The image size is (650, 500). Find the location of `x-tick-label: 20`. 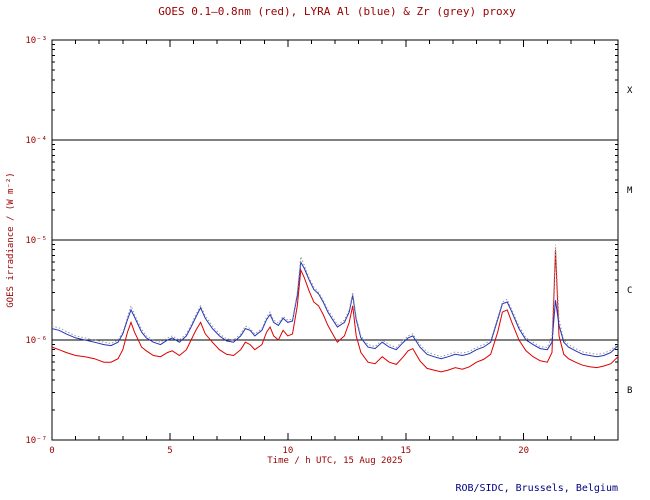

x-tick-label: 20 is located at coordinates (523, 451).